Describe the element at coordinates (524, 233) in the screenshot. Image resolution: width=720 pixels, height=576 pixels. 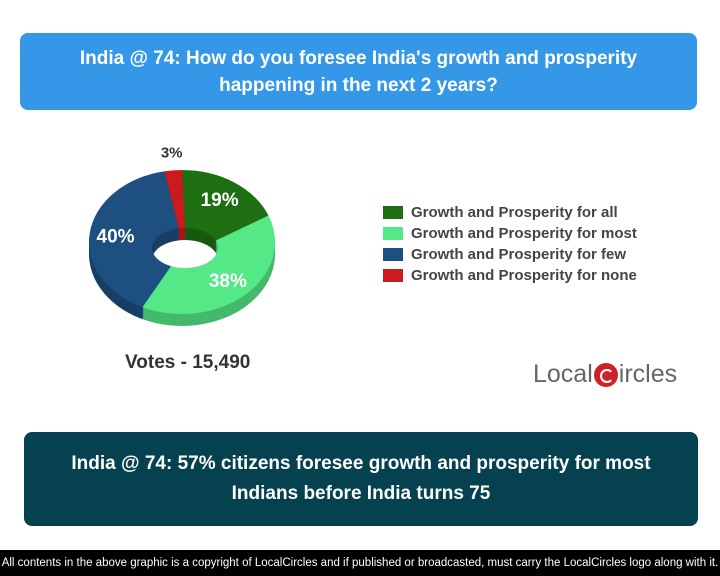
I see `legend-label: Growth and Prosperity for most` at that location.